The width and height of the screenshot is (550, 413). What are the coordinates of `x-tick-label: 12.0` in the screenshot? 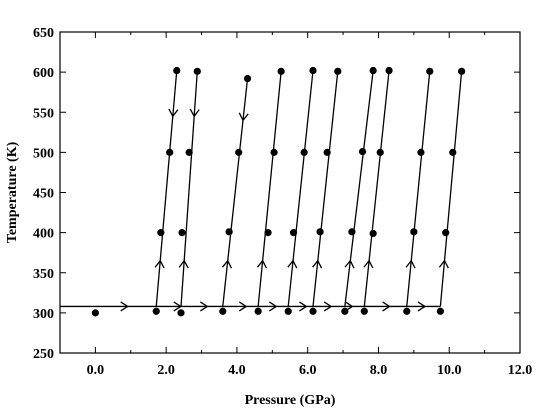 It's located at (520, 370).